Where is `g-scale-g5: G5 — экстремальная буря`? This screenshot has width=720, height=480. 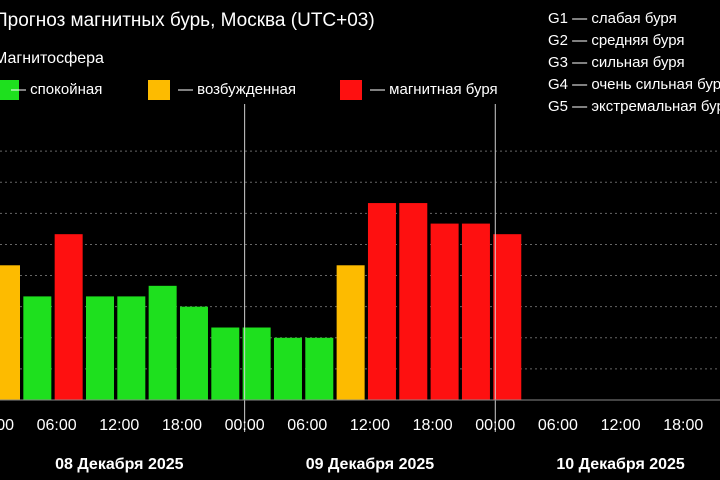
g-scale-g5: G5 — экстремальная буря is located at coordinates (634, 106).